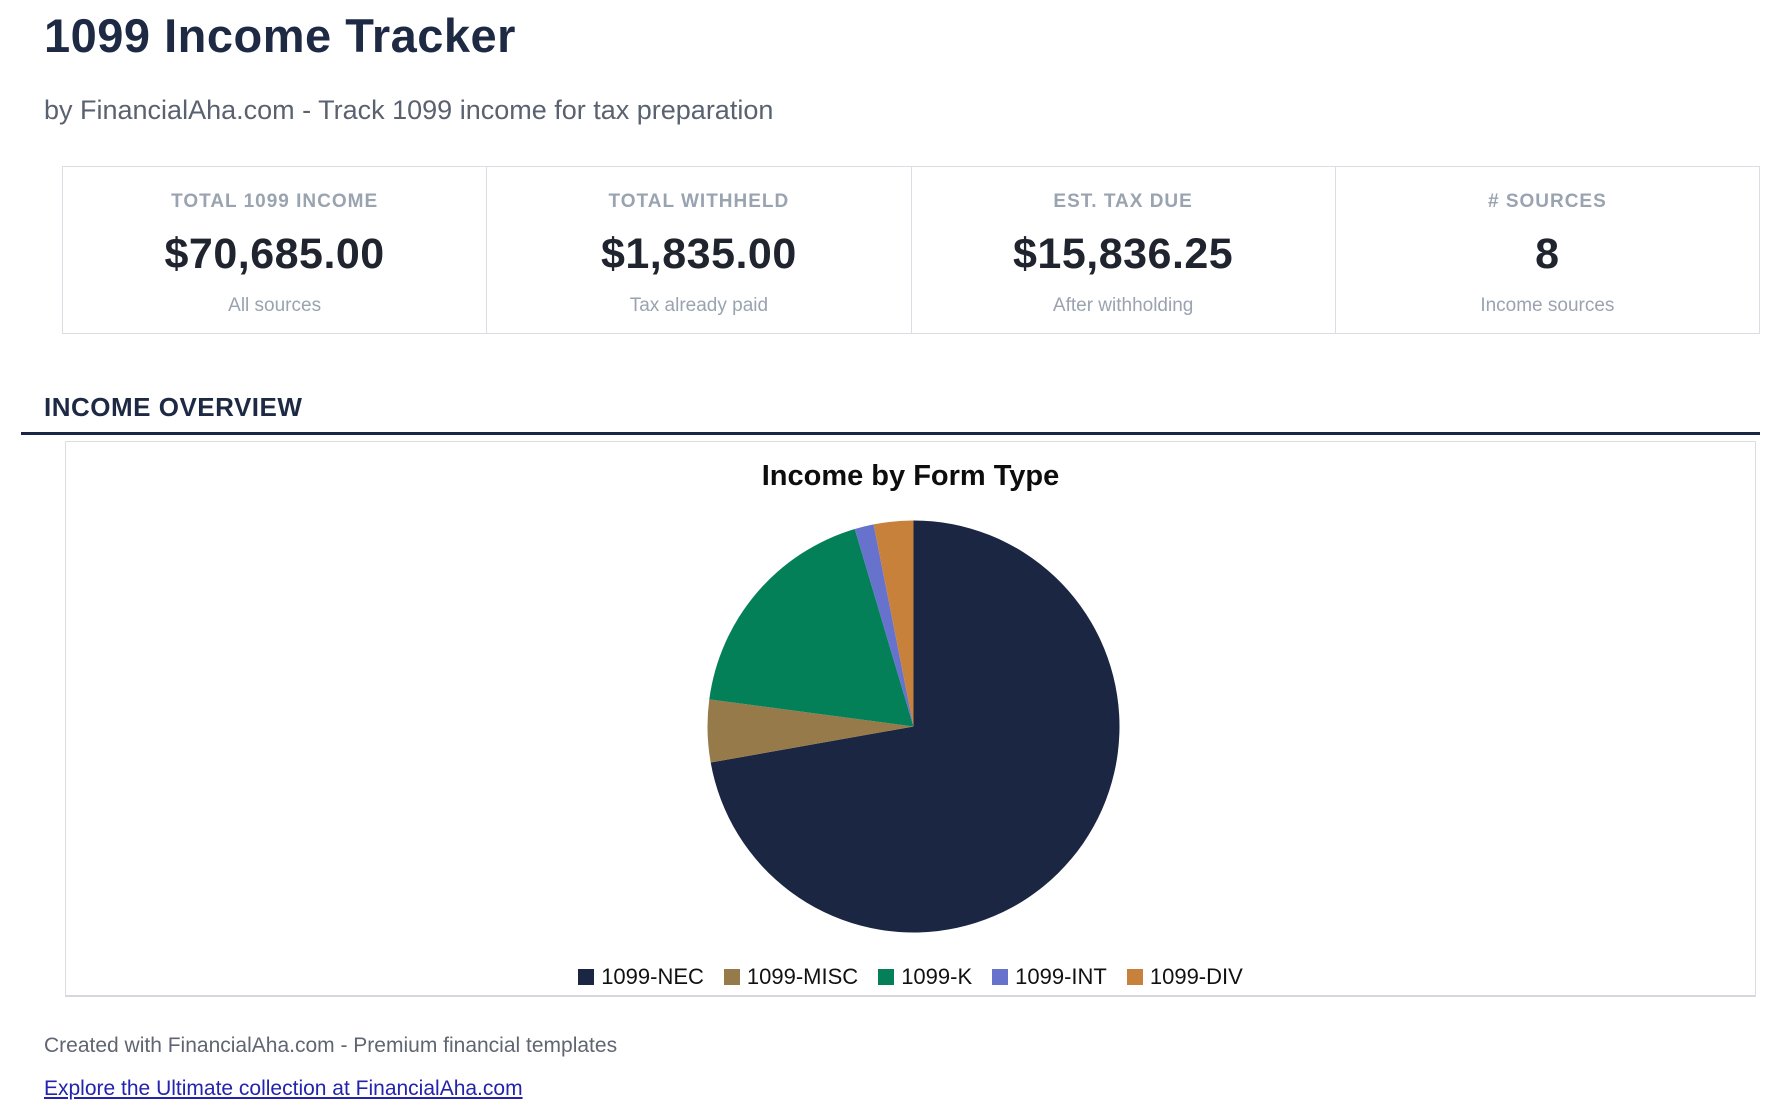 This screenshot has width=1777, height=1116. I want to click on pie-slice-1099-MISC, so click(810, 731).